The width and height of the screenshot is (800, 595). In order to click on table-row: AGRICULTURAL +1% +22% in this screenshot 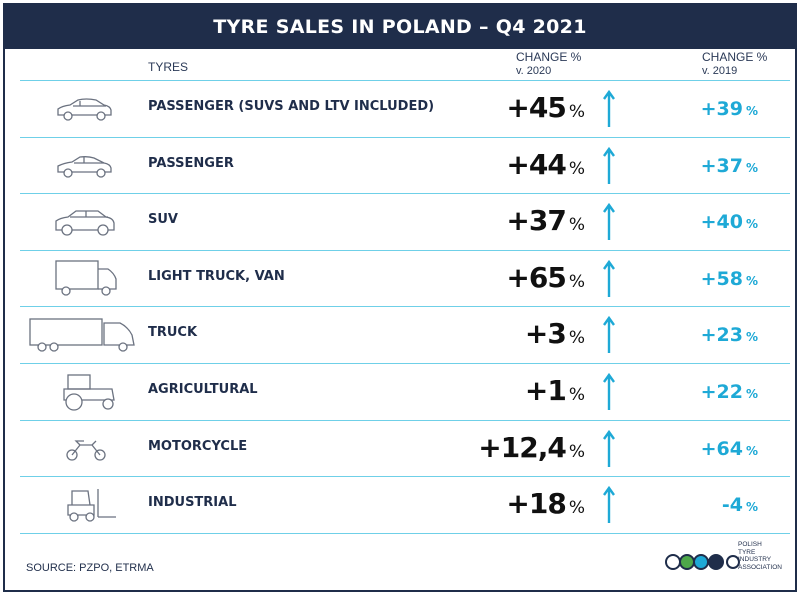, I will do `click(405, 391)`.